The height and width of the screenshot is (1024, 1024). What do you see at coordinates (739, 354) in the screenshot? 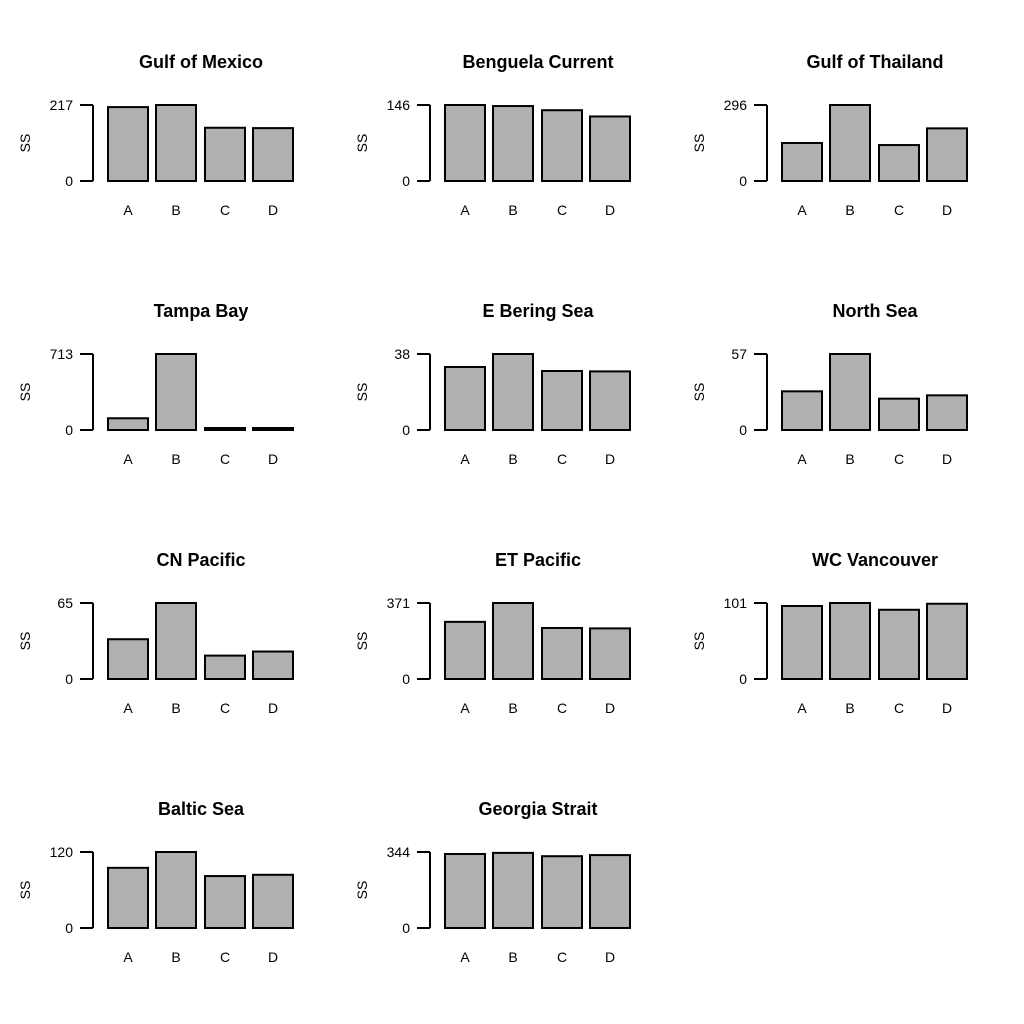
I see `y-tick-label: 57` at bounding box center [739, 354].